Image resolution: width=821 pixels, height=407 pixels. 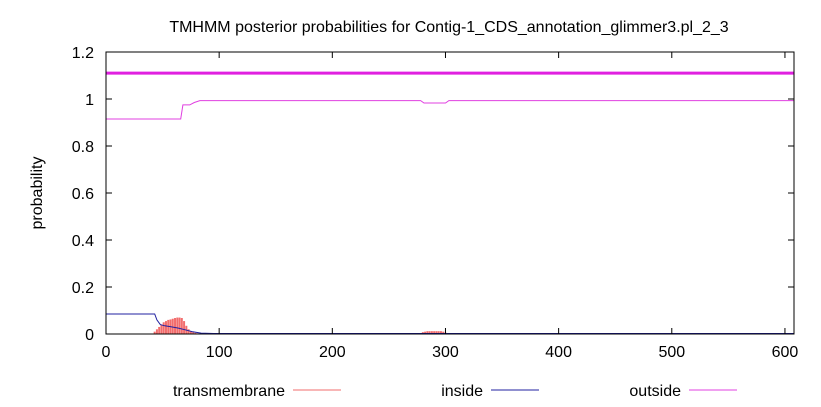 What do you see at coordinates (219, 352) in the screenshot?
I see `x-tick-label: 100` at bounding box center [219, 352].